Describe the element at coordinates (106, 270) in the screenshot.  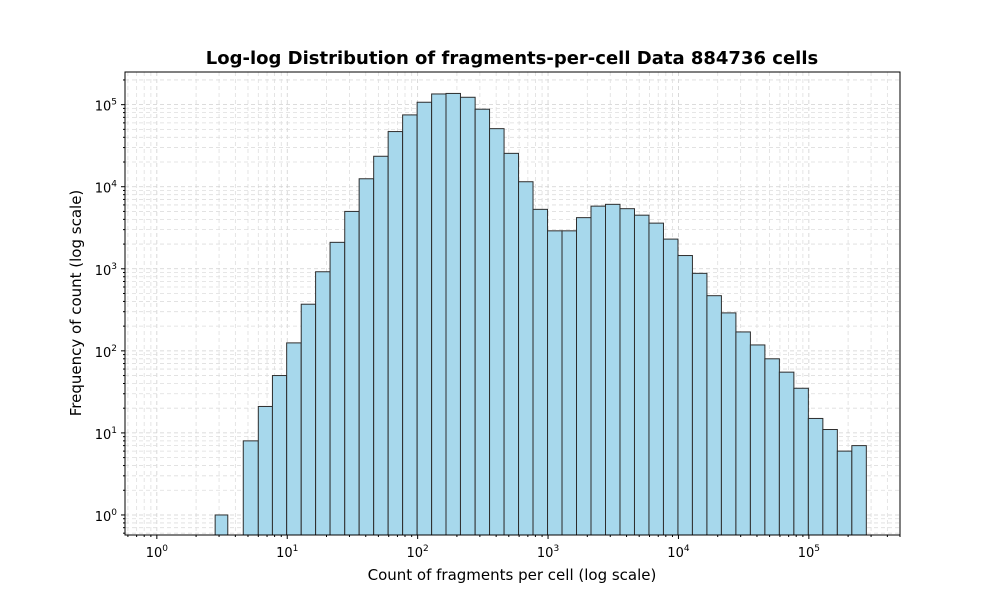
I see `y-tick-label: 10³` at that location.